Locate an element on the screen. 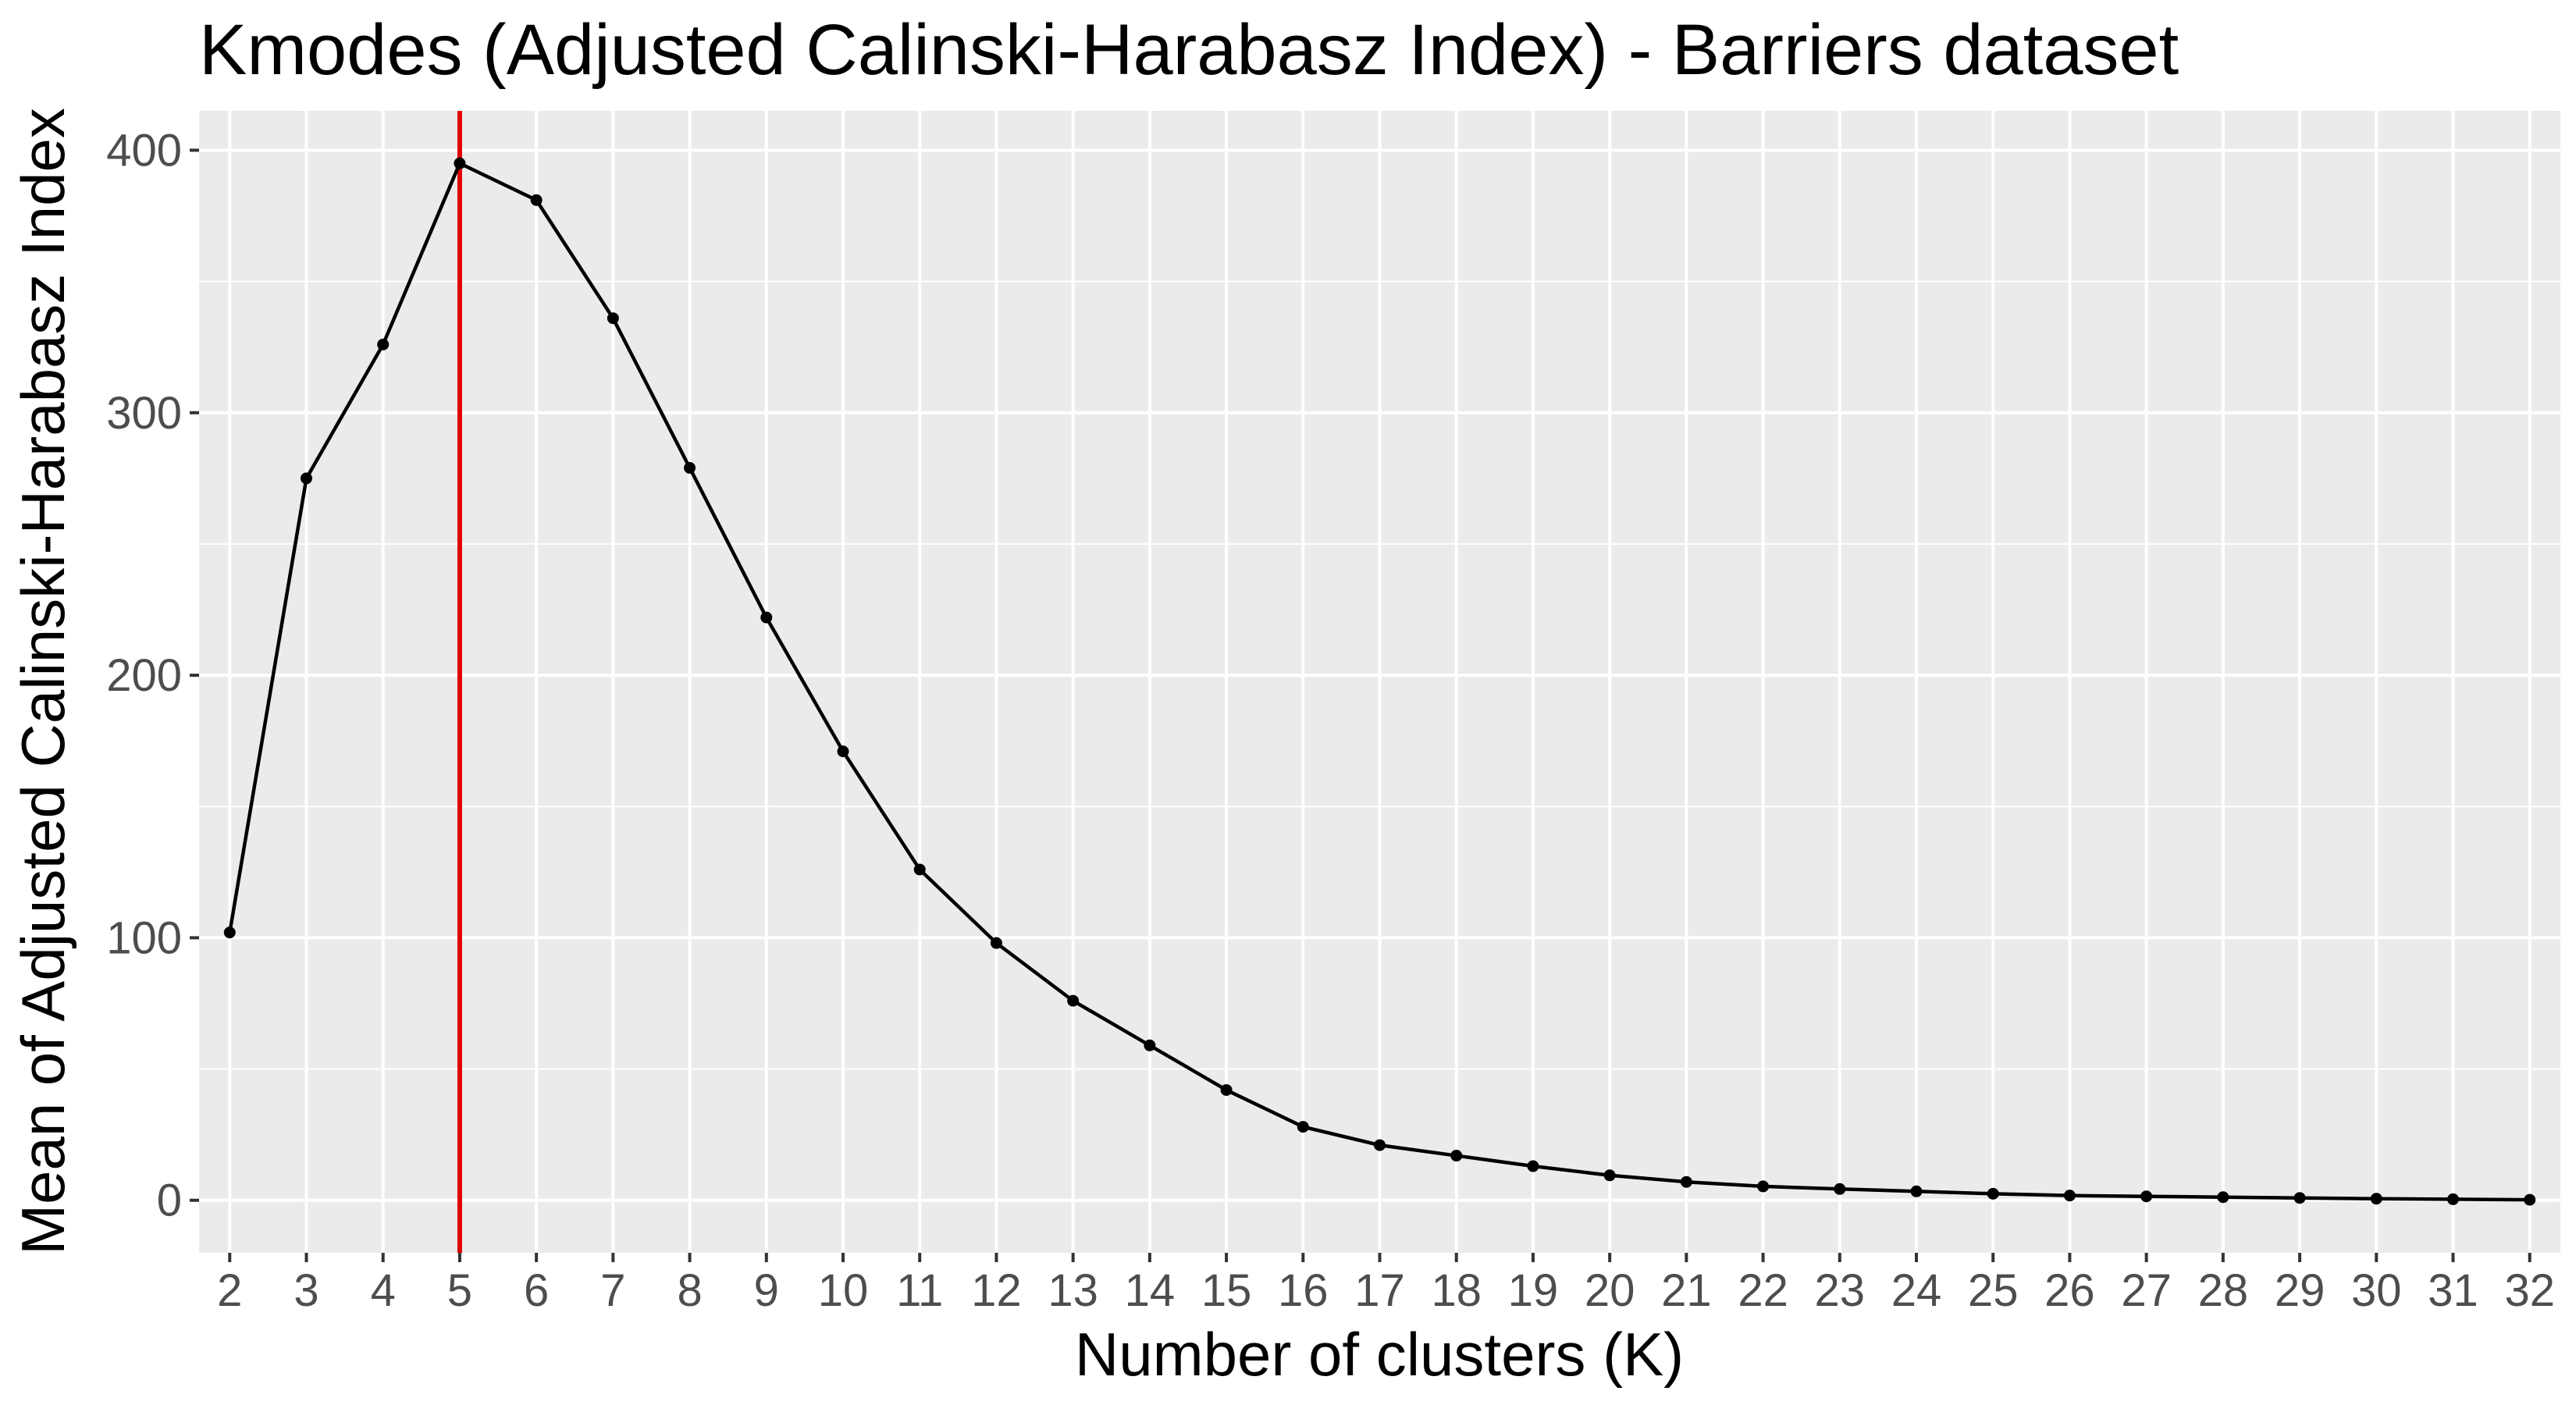  x-tick-label: 14 is located at coordinates (1150, 1291).